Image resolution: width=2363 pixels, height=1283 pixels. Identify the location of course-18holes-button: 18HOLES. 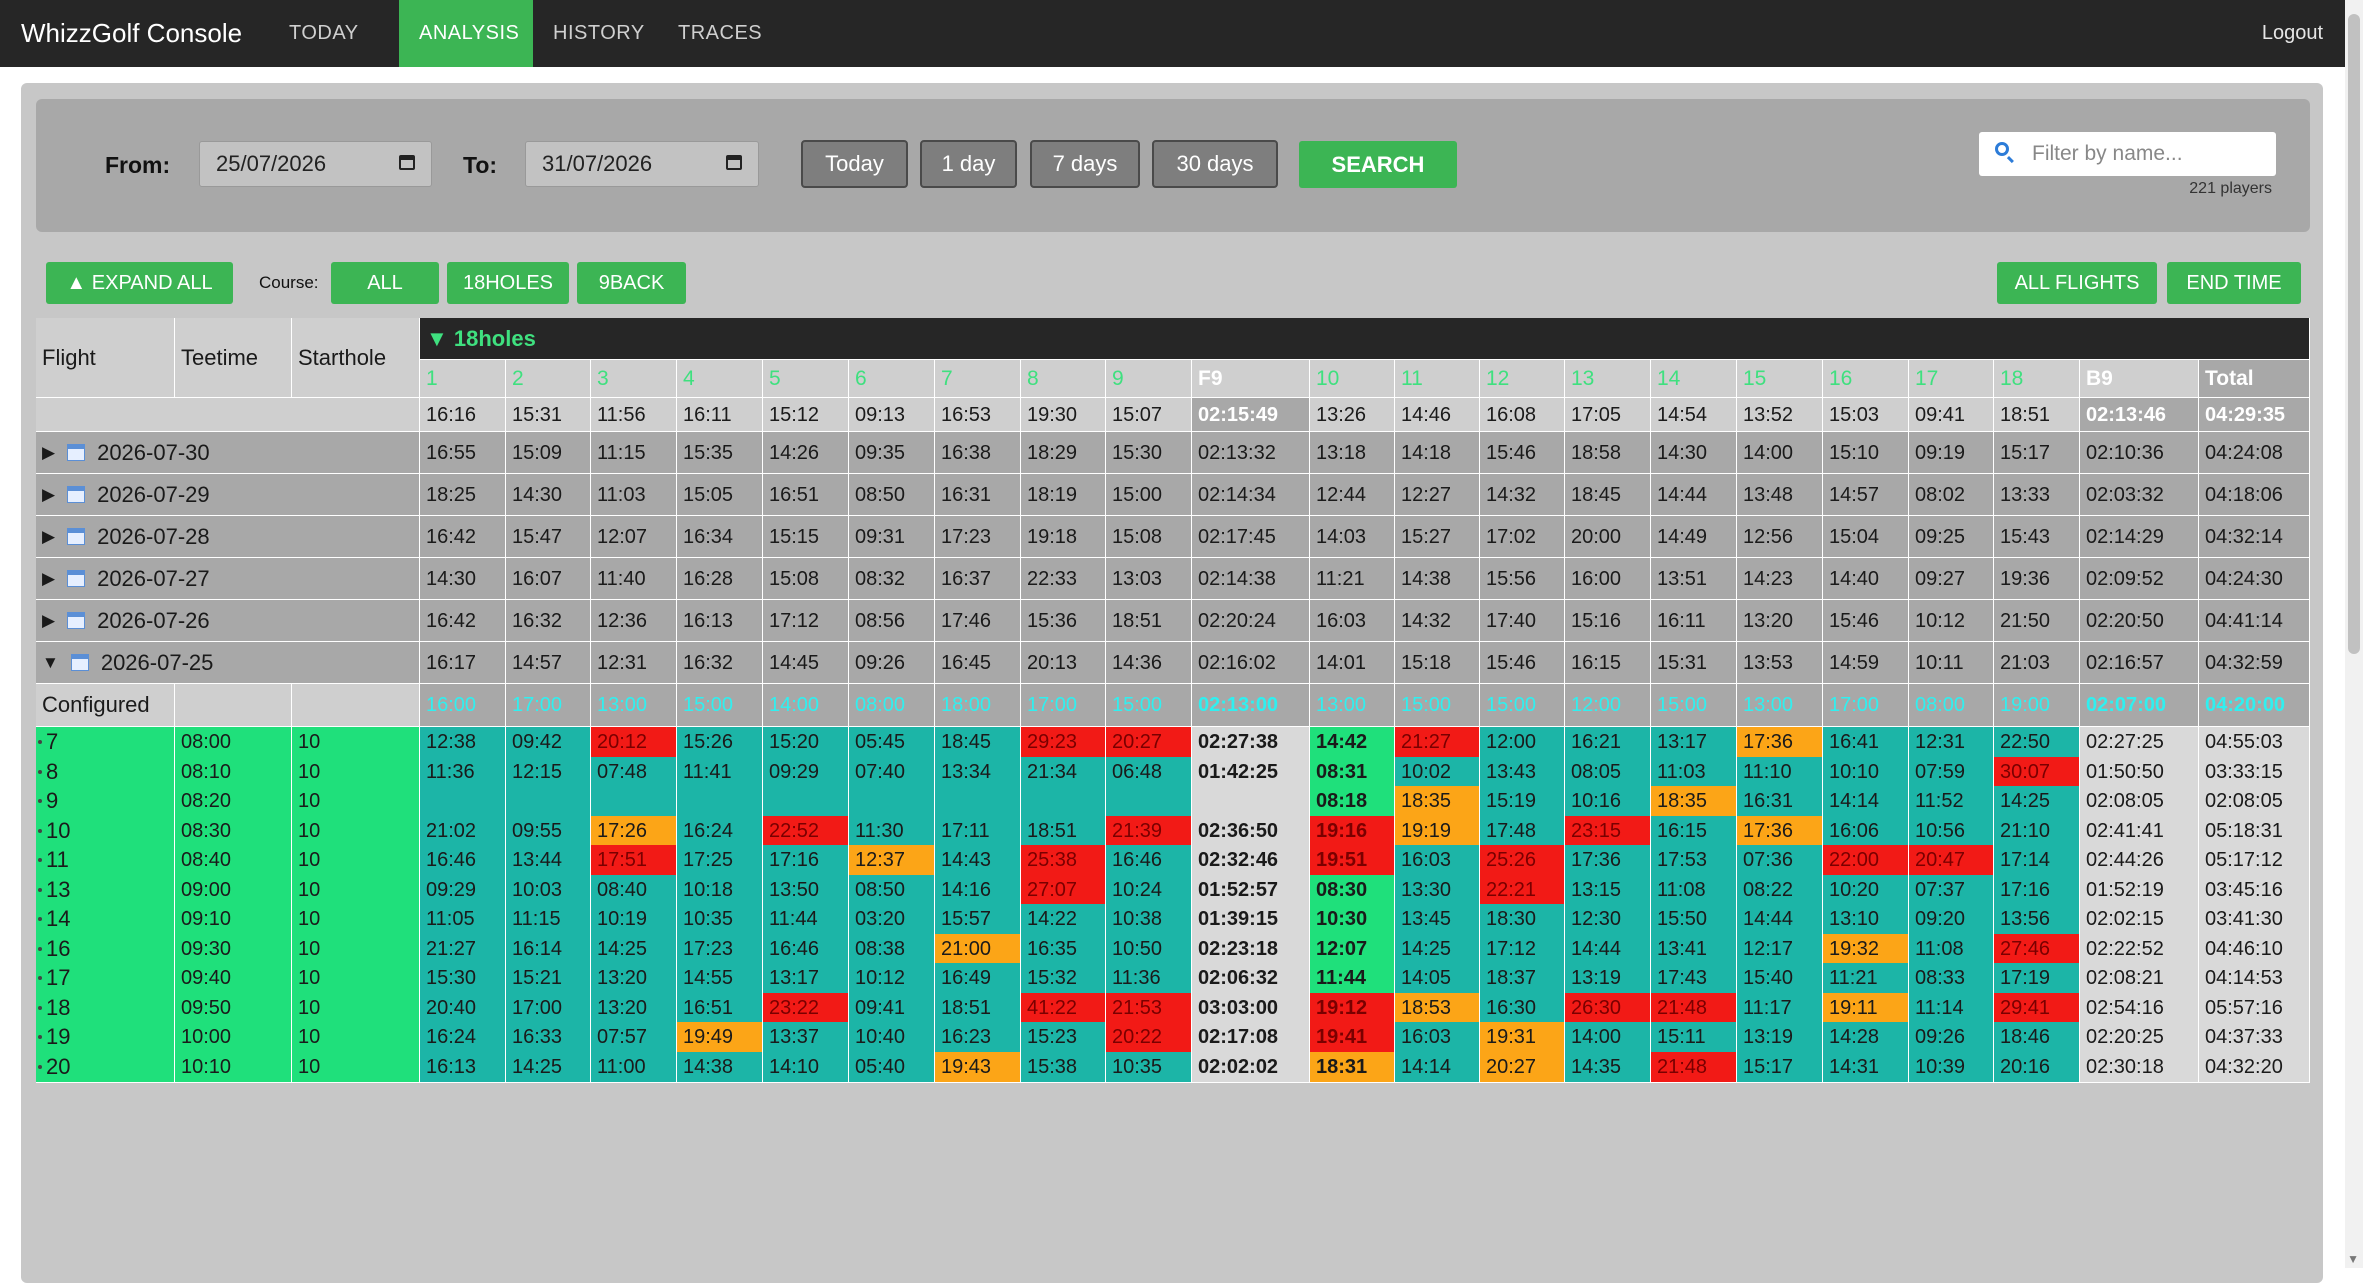
(508, 283).